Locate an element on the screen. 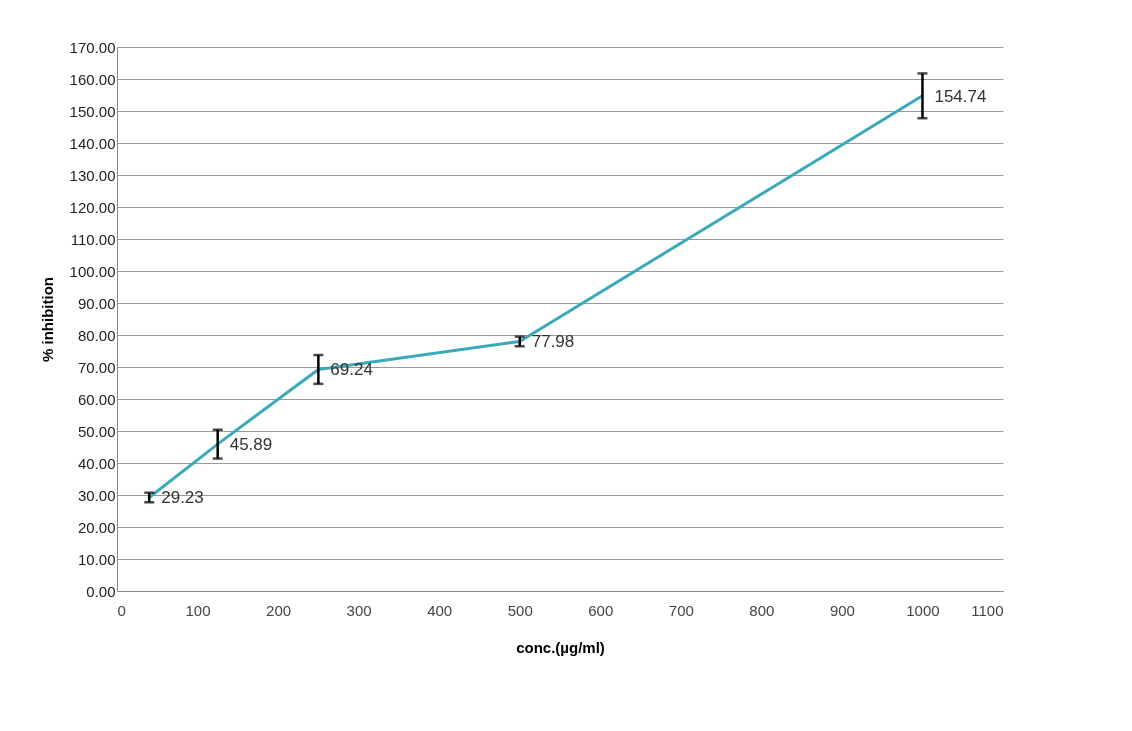 The image size is (1132, 731). x-tick-label: 300 is located at coordinates (359, 610).